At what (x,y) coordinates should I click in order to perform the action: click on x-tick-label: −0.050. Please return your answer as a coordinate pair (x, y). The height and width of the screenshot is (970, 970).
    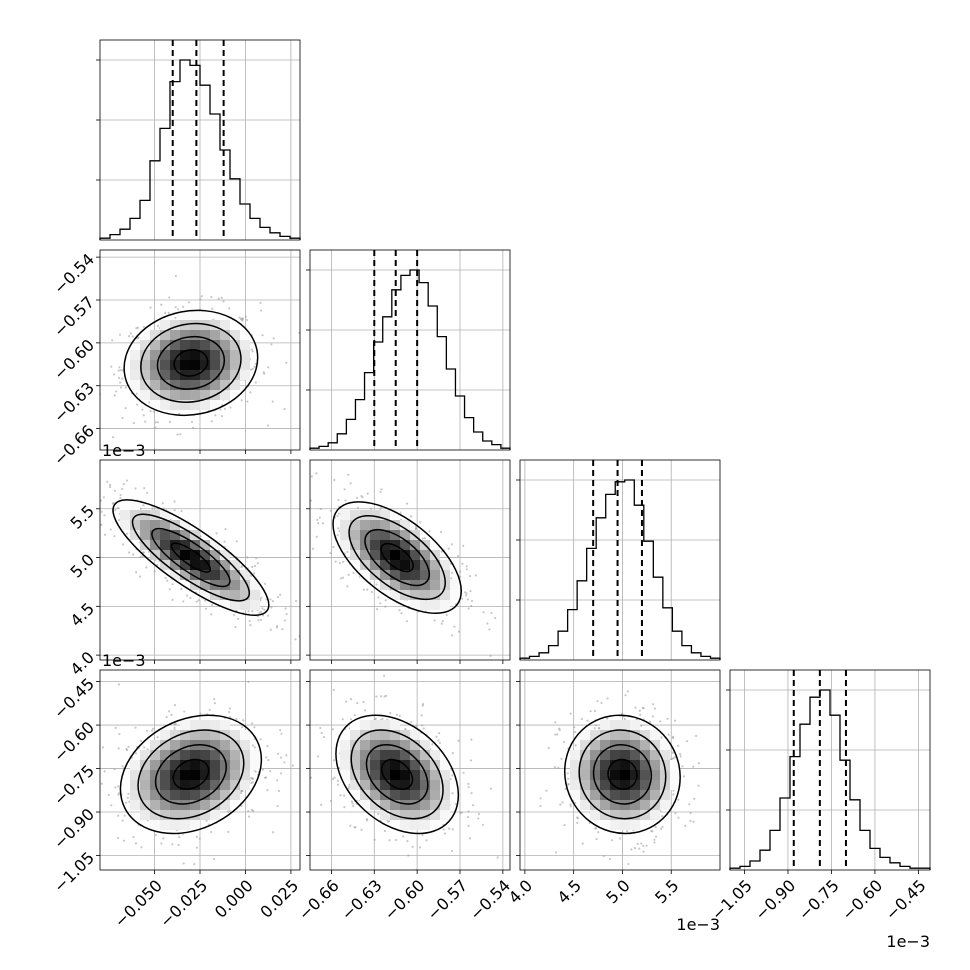
    Looking at the image, I should click on (138, 903).